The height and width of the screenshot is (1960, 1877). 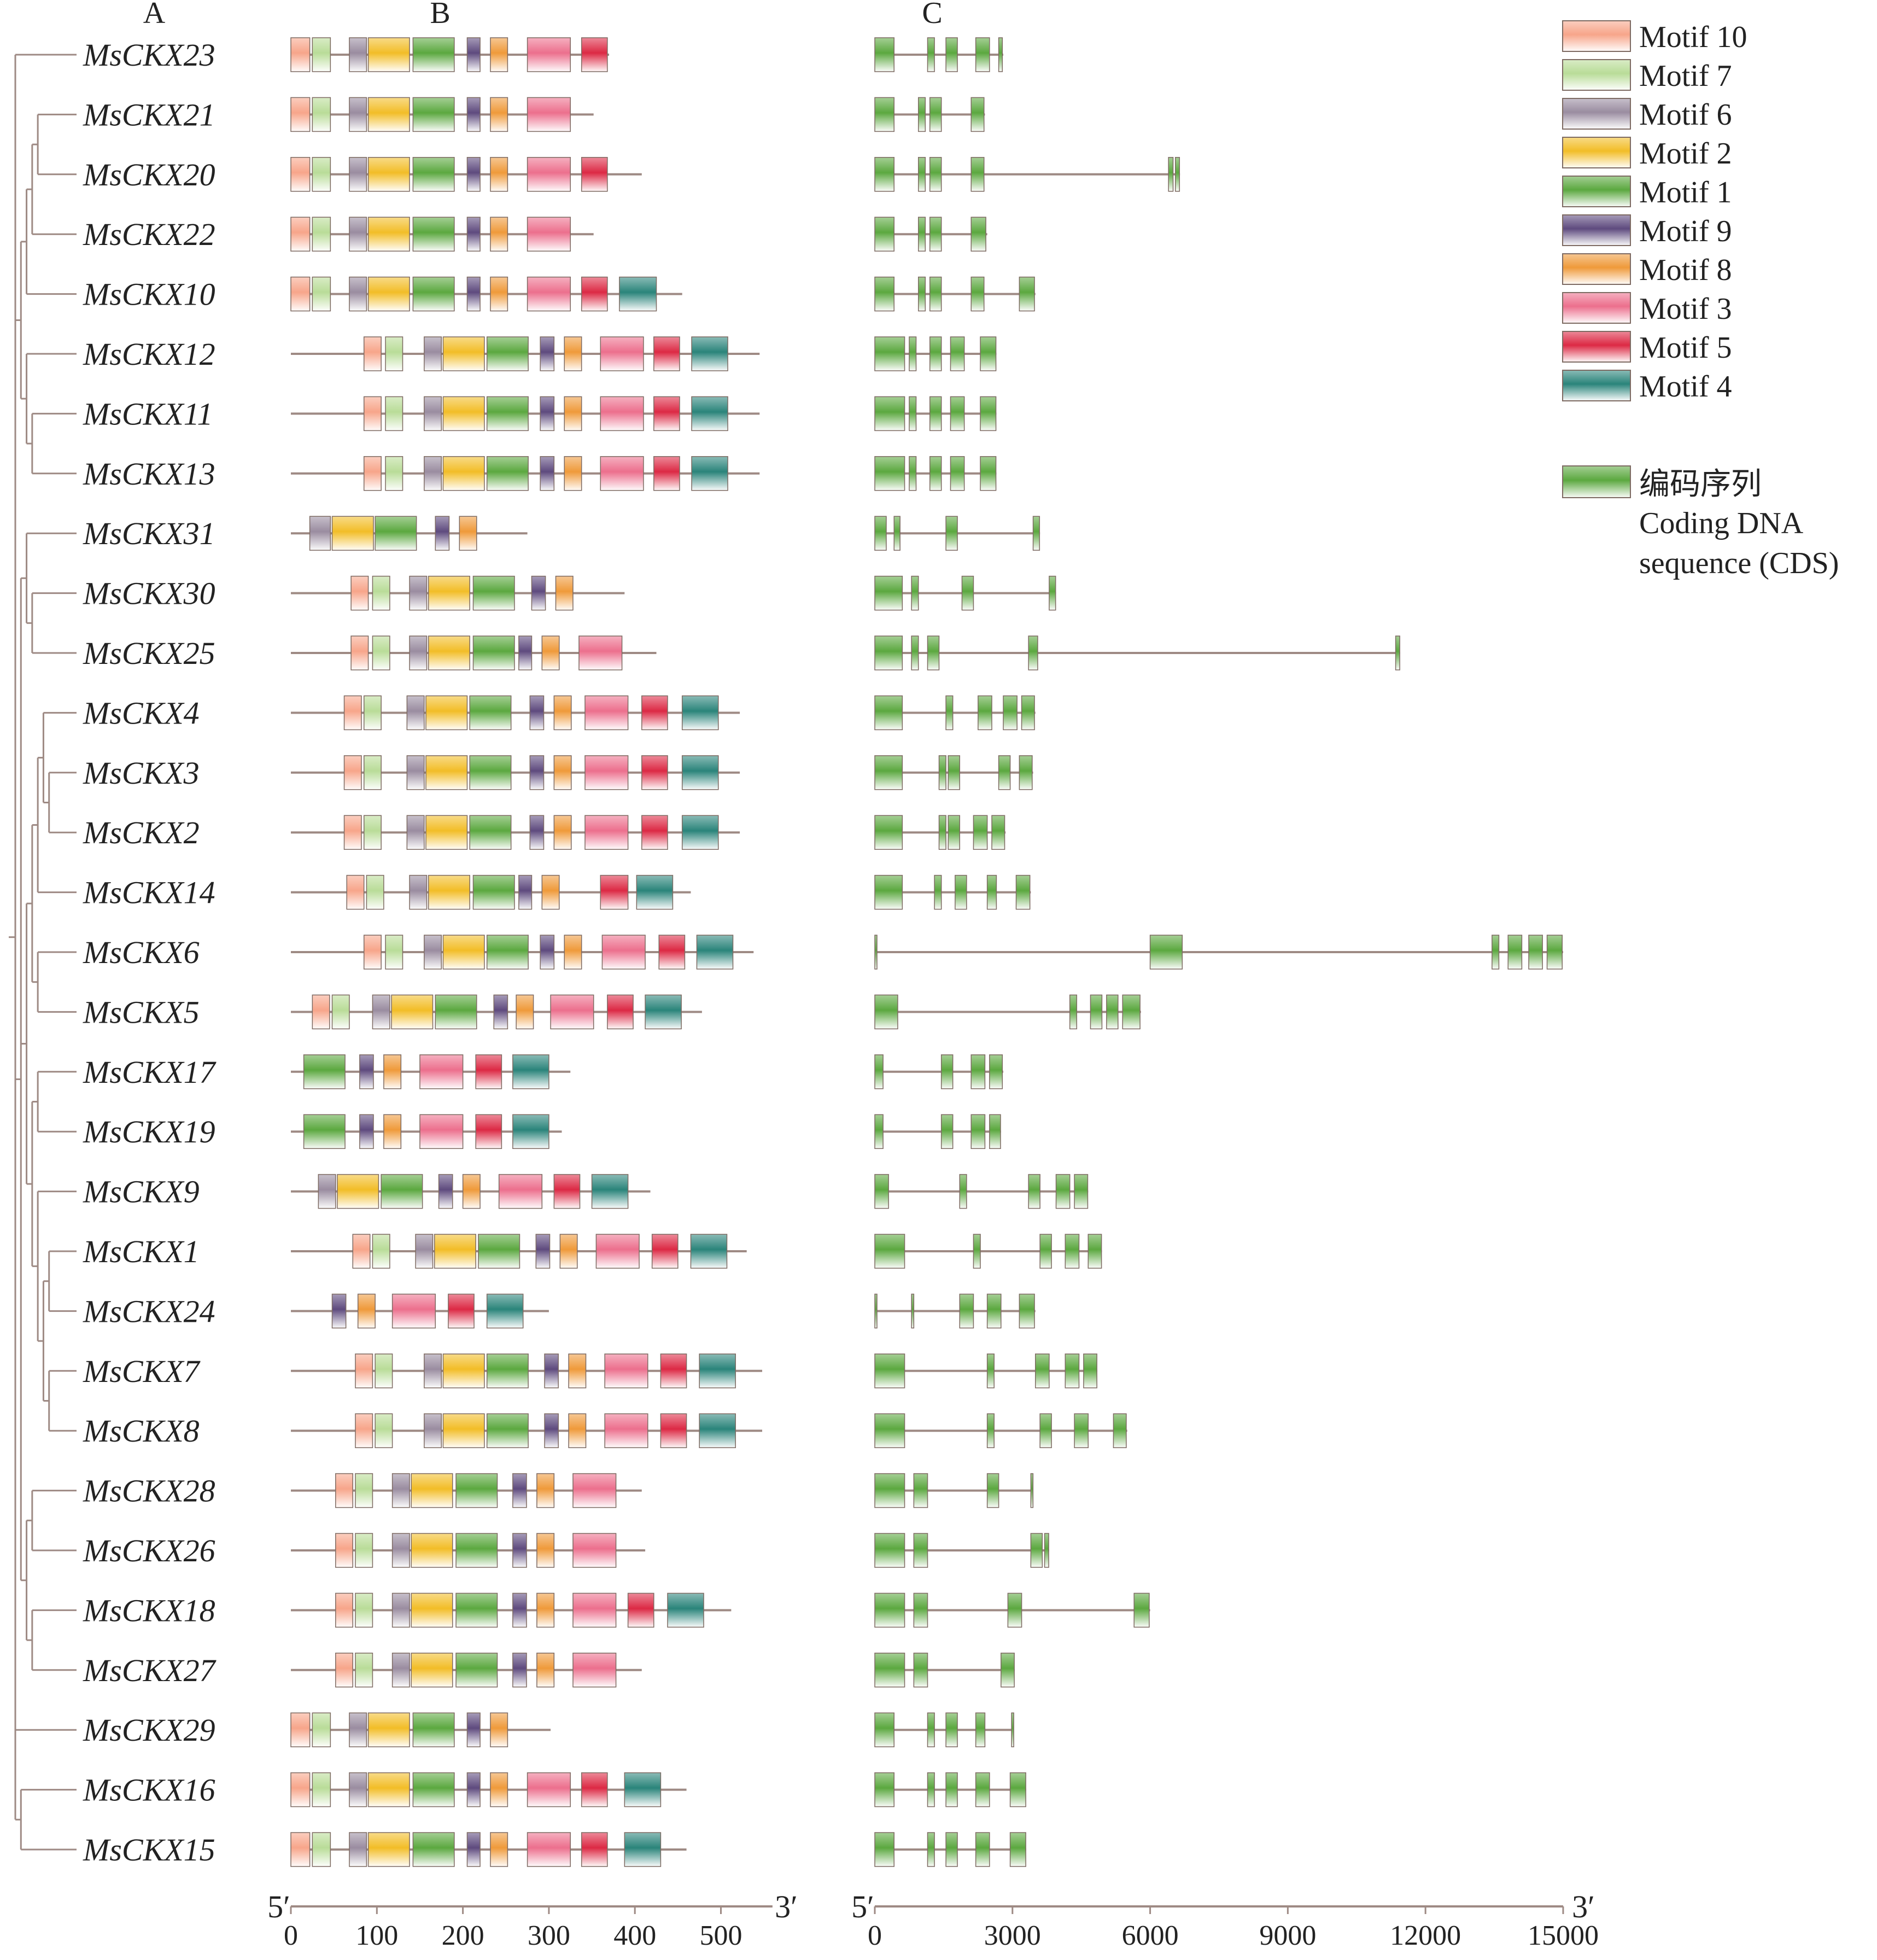 What do you see at coordinates (141, 1012) in the screenshot?
I see `gene-label: MsCKX5` at bounding box center [141, 1012].